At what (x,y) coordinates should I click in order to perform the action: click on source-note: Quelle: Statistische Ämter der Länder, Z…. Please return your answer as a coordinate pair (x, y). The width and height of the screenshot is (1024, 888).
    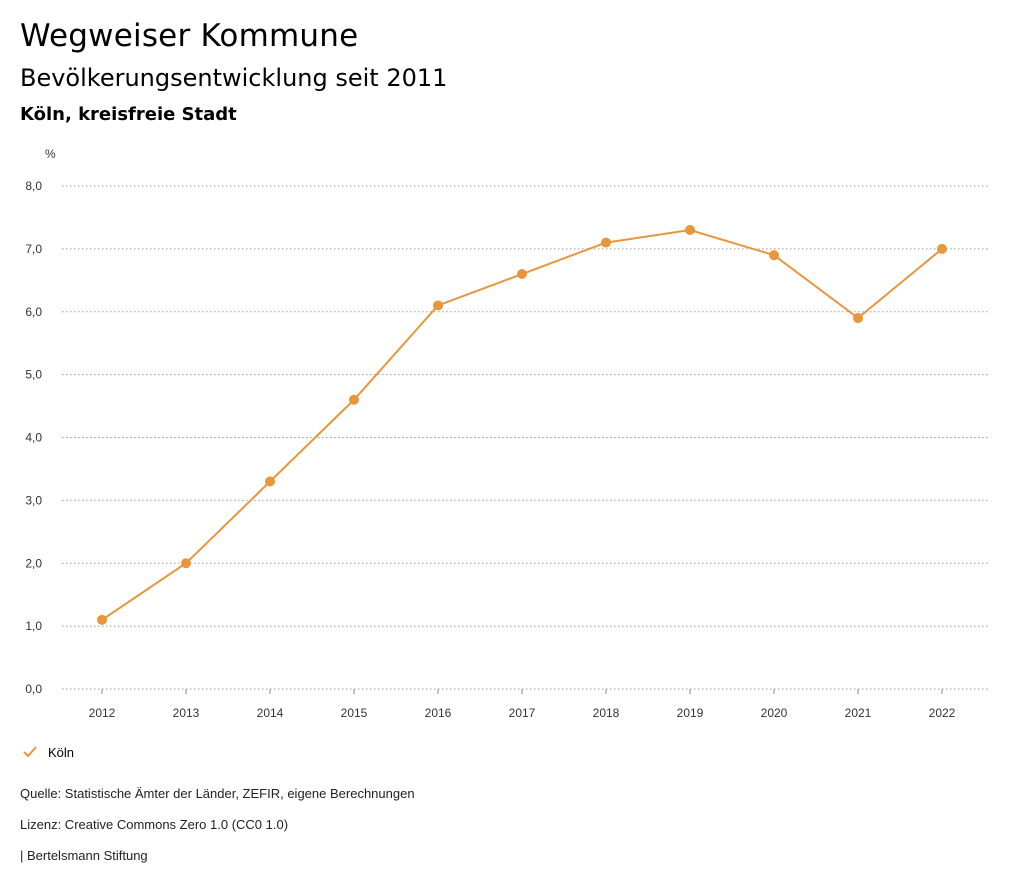
    Looking at the image, I should click on (217, 793).